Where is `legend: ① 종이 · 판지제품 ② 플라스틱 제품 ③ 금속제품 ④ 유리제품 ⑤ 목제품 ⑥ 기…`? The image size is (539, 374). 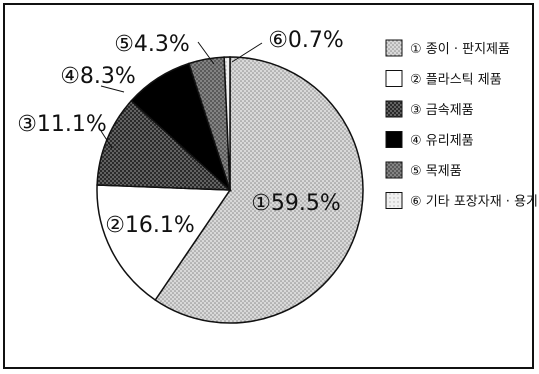 legend: ① 종이 · 판지제품 ② 플라스틱 제품 ③ 금속제품 ④ 유리제품 ⑤ 목제품 ⑥ 기… is located at coordinates (461, 124).